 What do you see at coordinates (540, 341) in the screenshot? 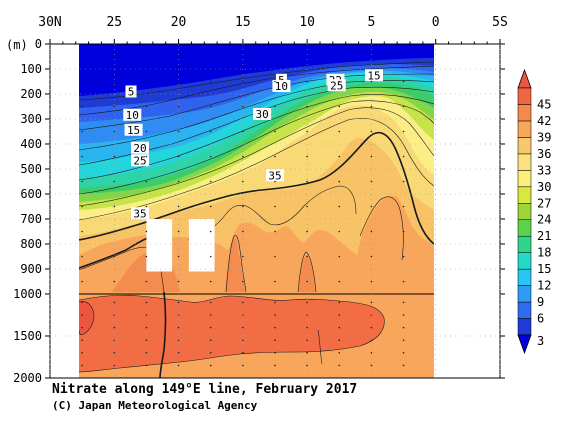
I see `colorbar-label: 3` at bounding box center [540, 341].